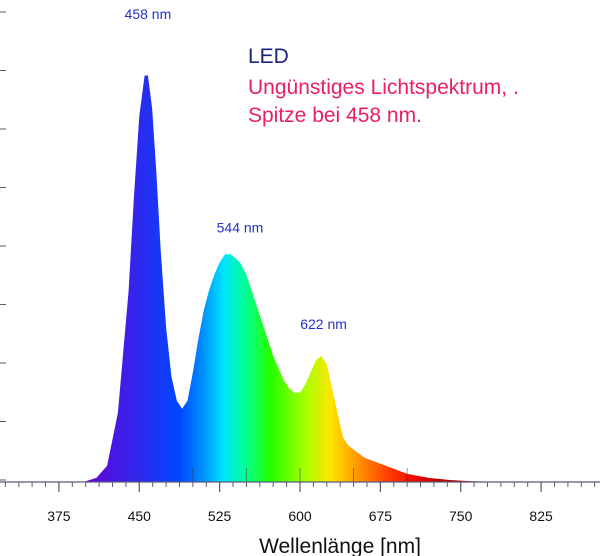 This screenshot has width=600, height=556. Describe the element at coordinates (340, 545) in the screenshot. I see `x-axis-label: Wellenlänge [nm]` at that location.